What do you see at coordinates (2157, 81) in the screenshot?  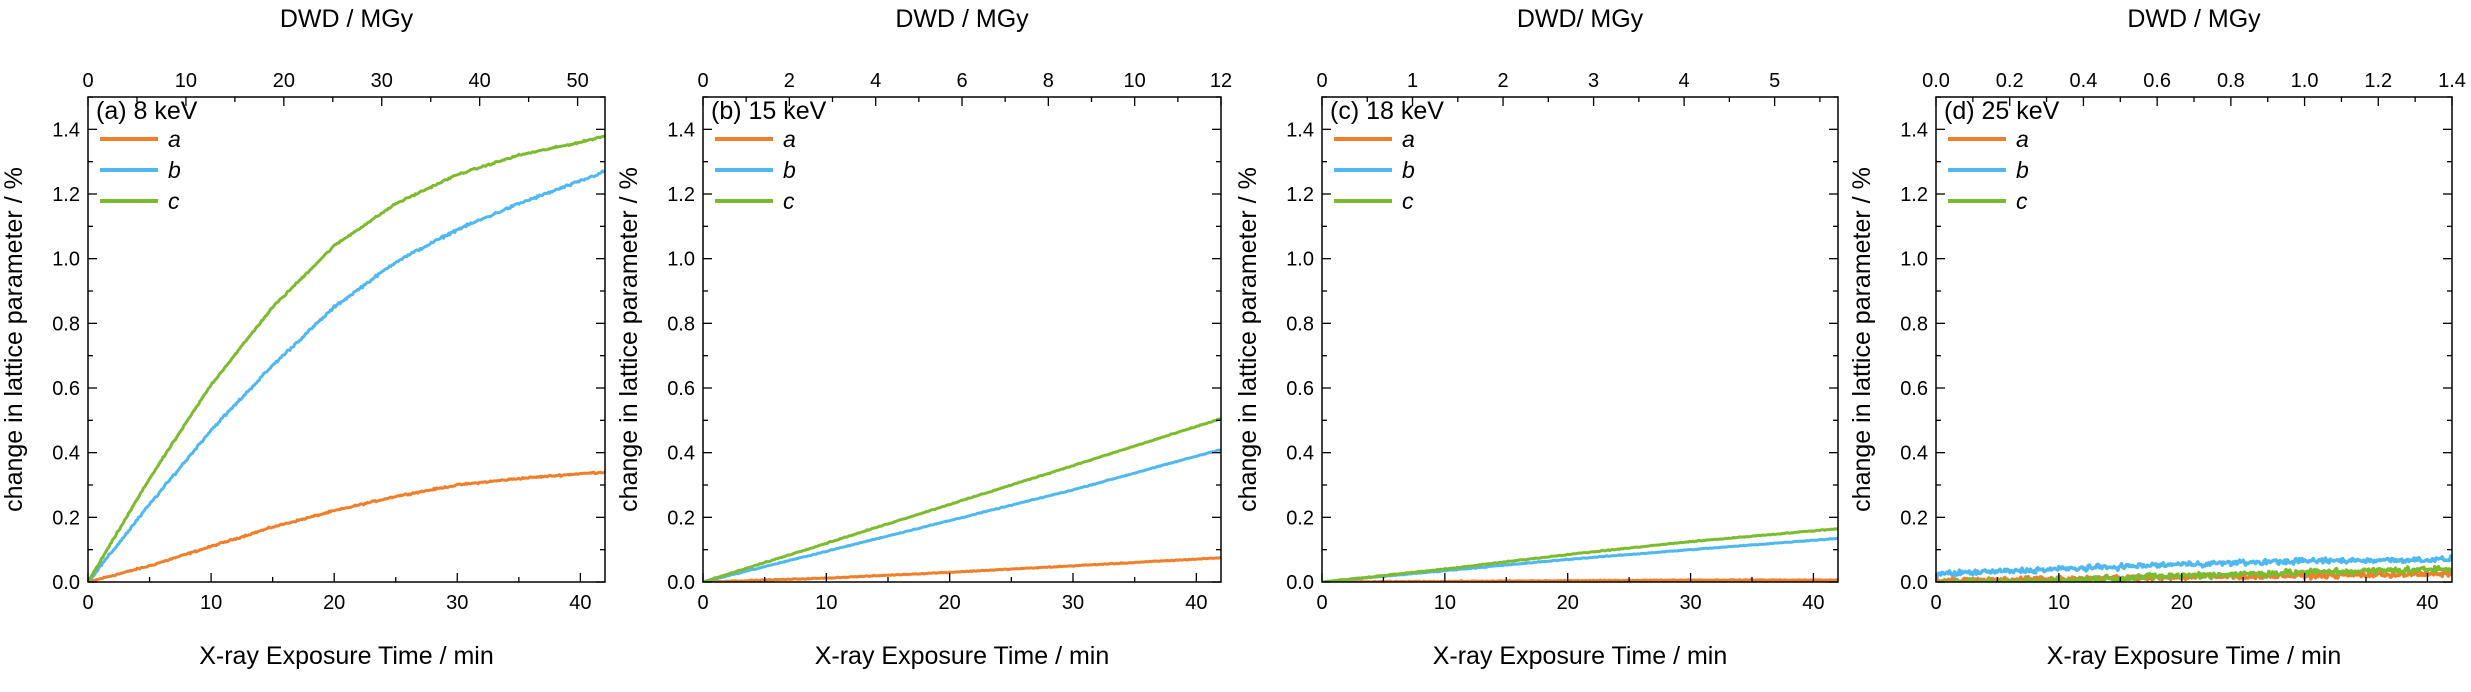 I see `top-tick-label: 0.6` at bounding box center [2157, 81].